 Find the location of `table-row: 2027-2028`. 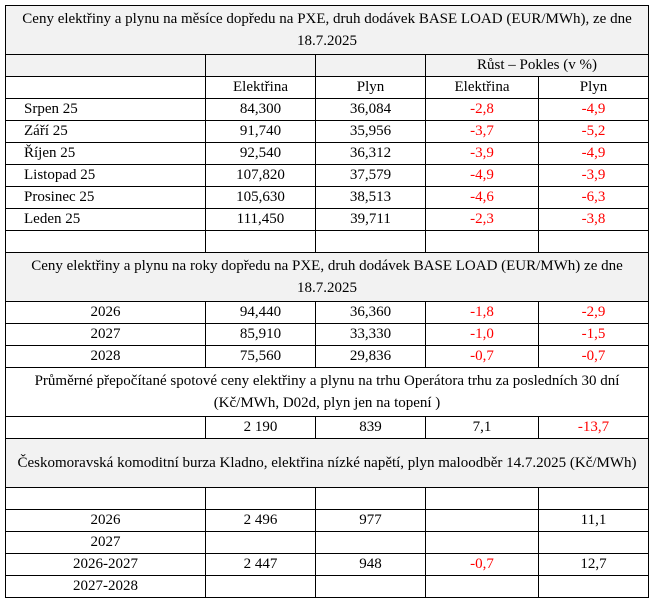

table-row: 2027-2028 is located at coordinates (327, 586).